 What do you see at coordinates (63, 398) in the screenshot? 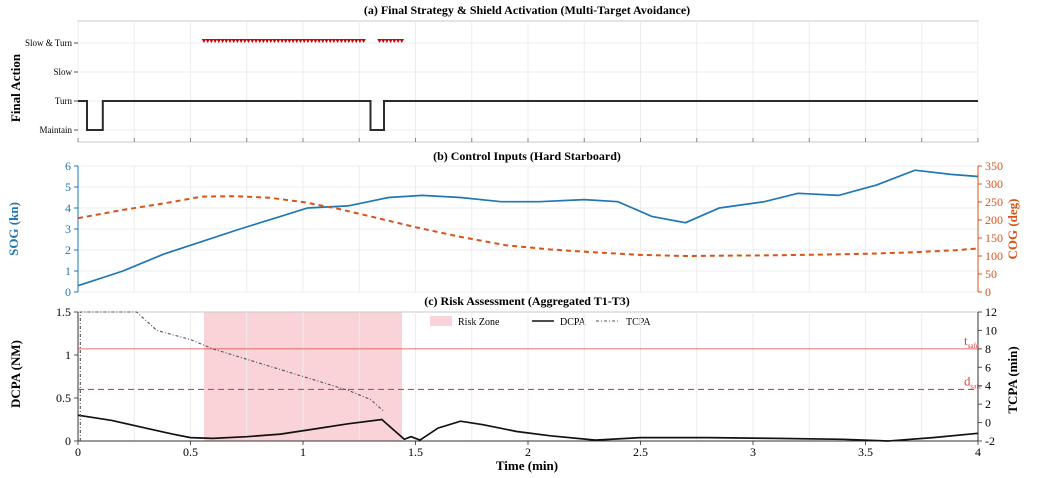
I see `panel-c-left-ytick-label: 0.5` at bounding box center [63, 398].